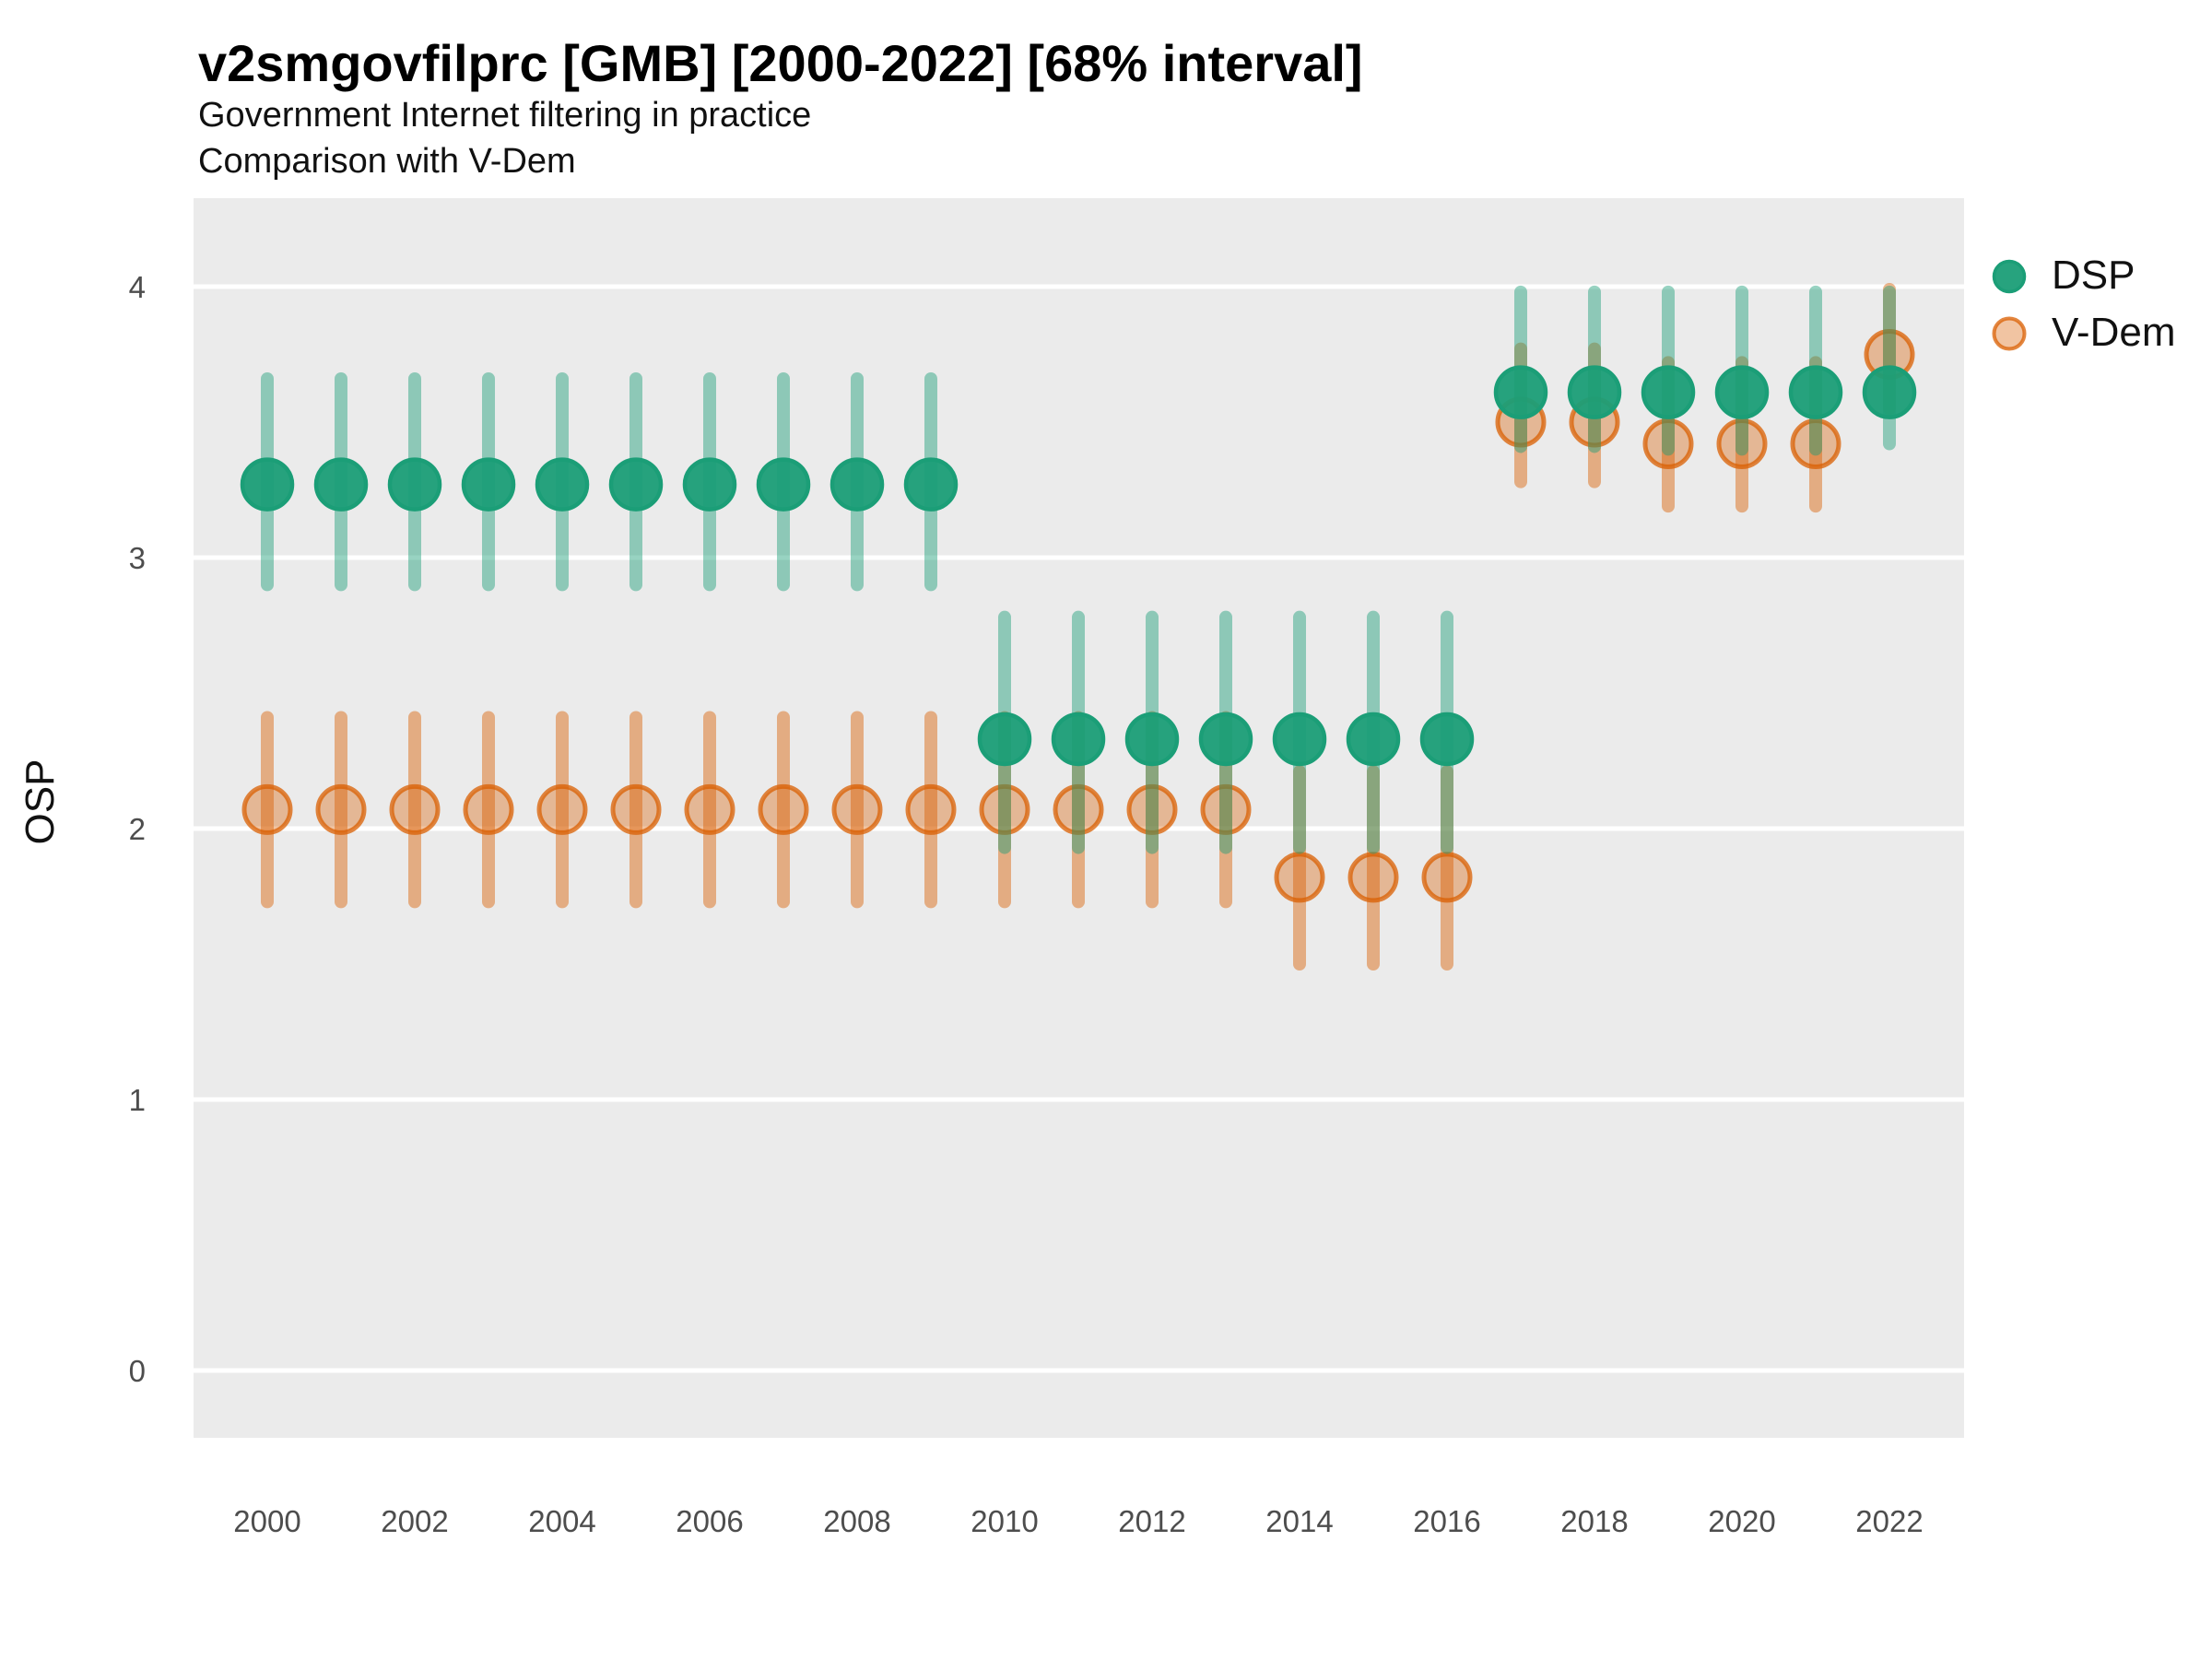 This screenshot has width=2212, height=1659. I want to click on dsp-point-2003, so click(488, 484).